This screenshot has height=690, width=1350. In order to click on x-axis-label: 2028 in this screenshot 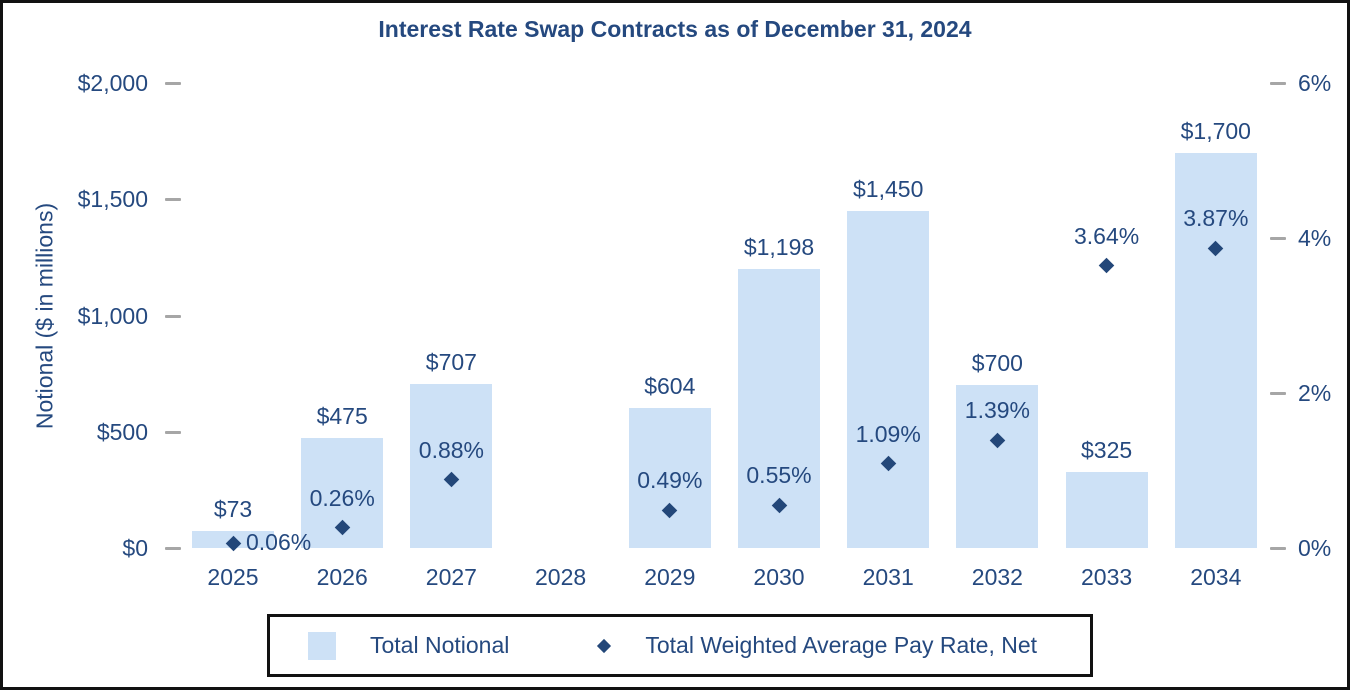, I will do `click(561, 577)`.